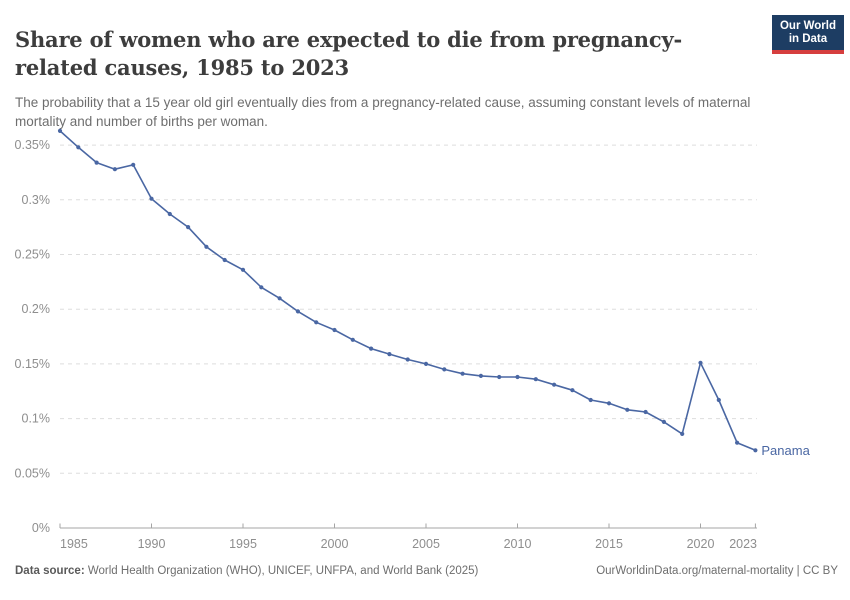 This screenshot has width=850, height=600. I want to click on y-axis-label: 0%, so click(41, 528).